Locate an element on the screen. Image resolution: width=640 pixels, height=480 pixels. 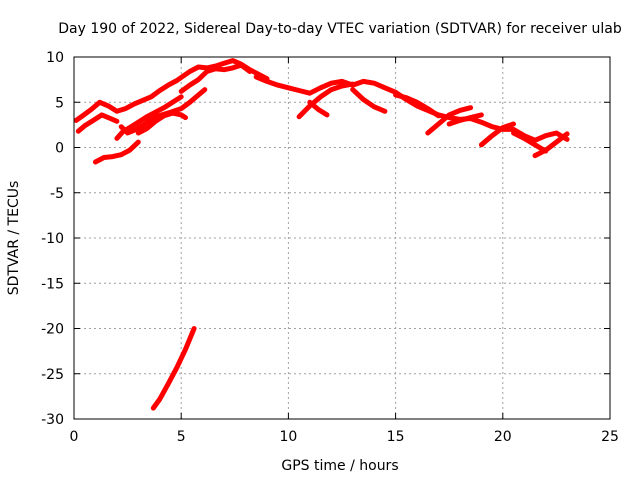
y-tick-label: 10 is located at coordinates (55, 58).